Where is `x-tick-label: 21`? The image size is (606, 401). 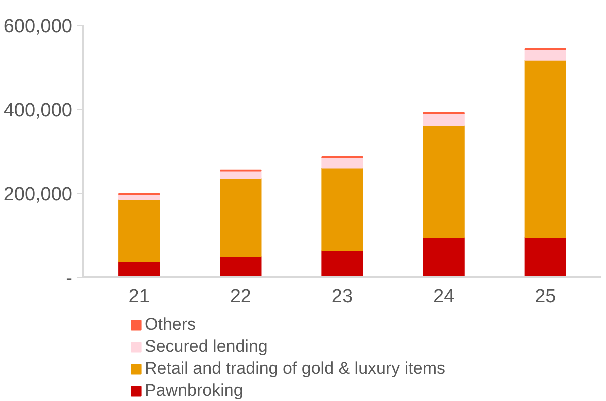 x-tick-label: 21 is located at coordinates (139, 297).